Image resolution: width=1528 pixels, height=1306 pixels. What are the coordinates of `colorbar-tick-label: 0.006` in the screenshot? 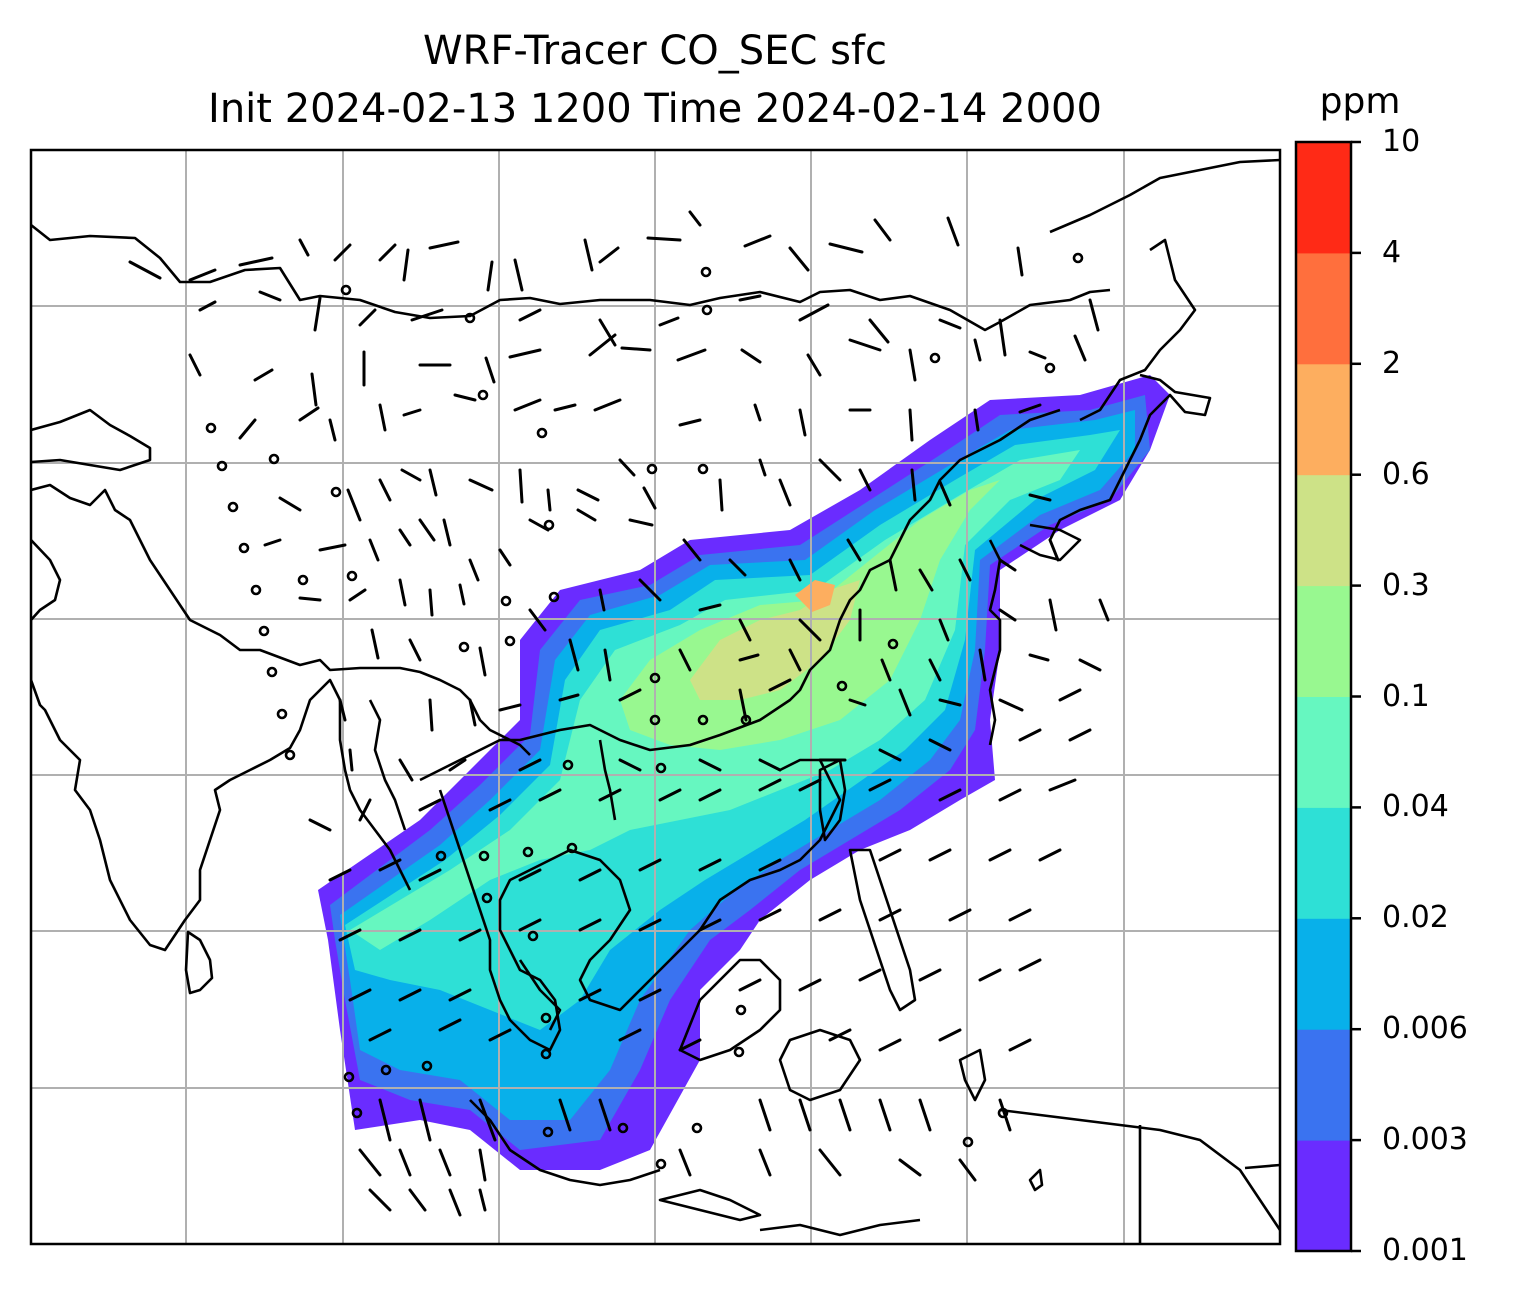 It's located at (1425, 1029).